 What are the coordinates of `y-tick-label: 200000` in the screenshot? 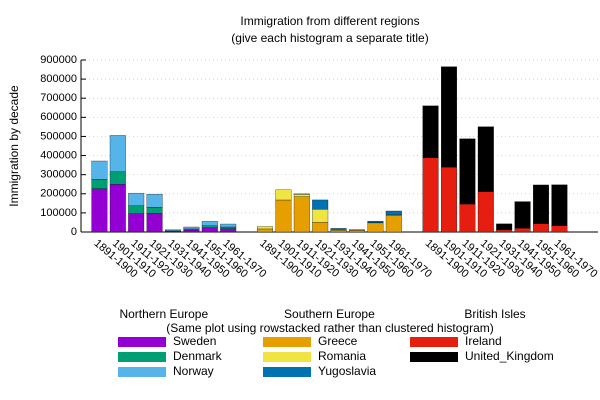 It's located at (58, 194).